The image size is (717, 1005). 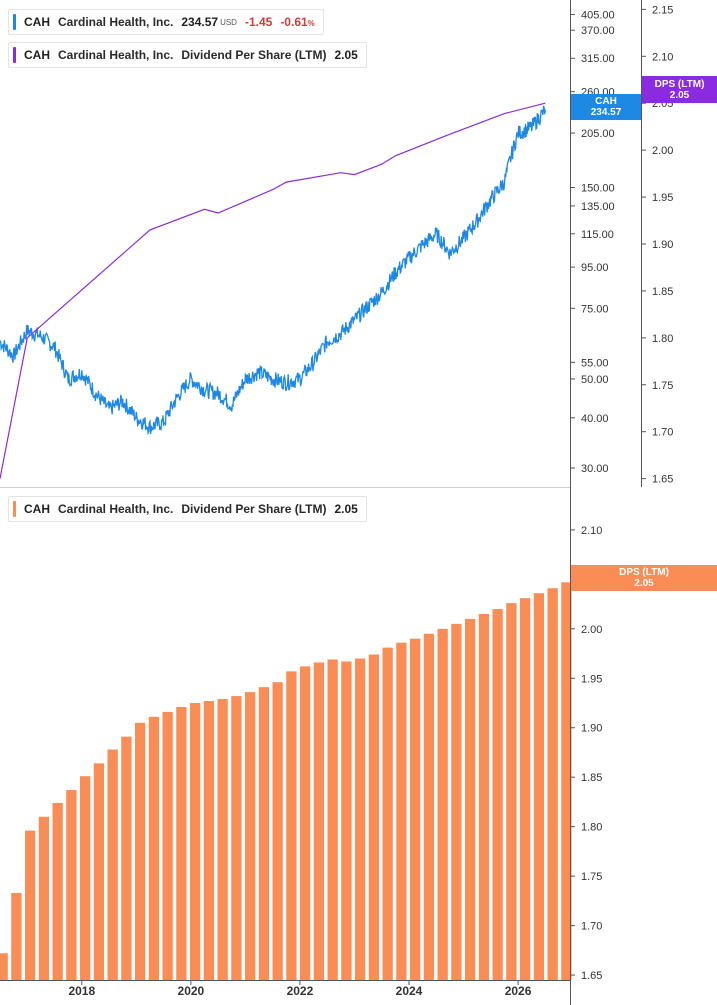 I want to click on dps-top-legend-name: Cardinal Health, Inc., so click(x=116, y=55).